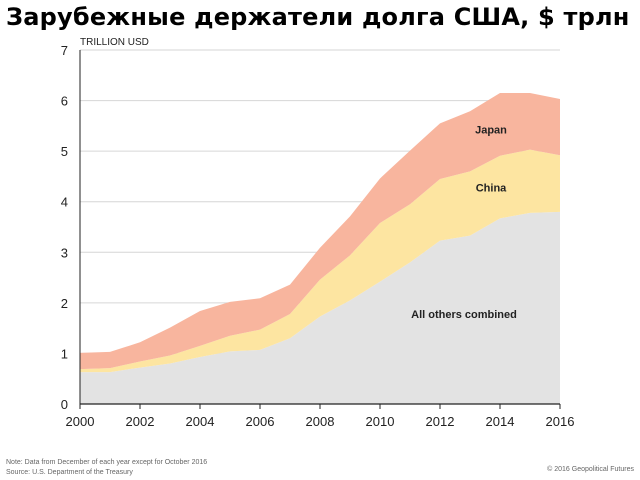  What do you see at coordinates (64, 303) in the screenshot?
I see `y-tick-label: 2` at bounding box center [64, 303].